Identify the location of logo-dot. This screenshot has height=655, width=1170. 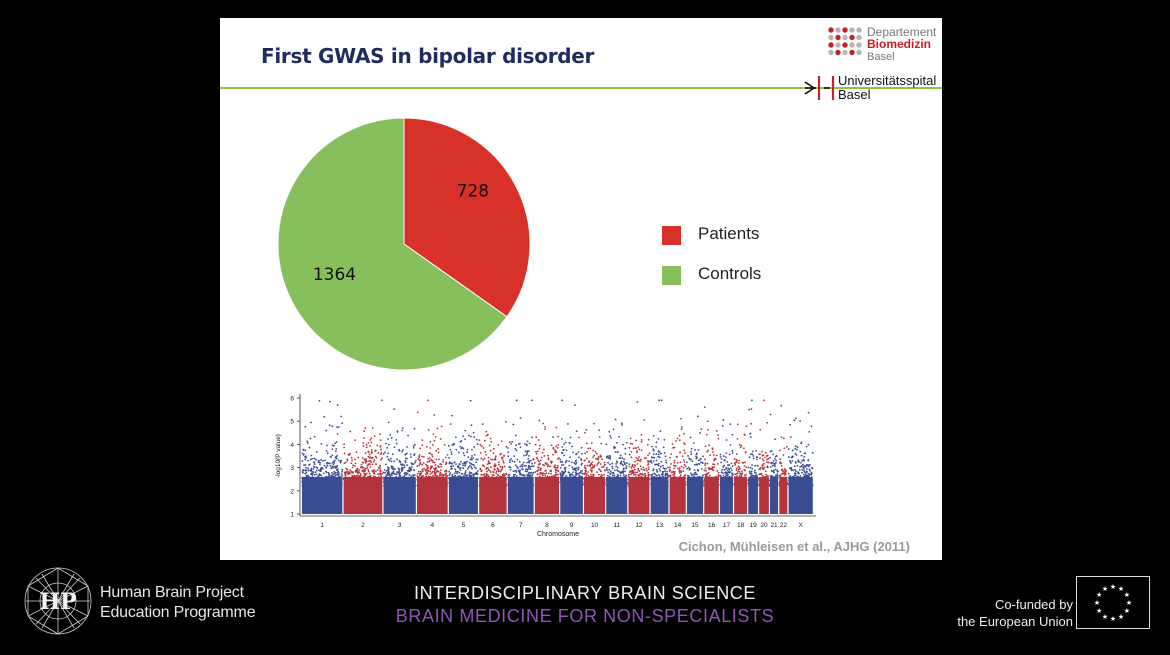
(845, 45).